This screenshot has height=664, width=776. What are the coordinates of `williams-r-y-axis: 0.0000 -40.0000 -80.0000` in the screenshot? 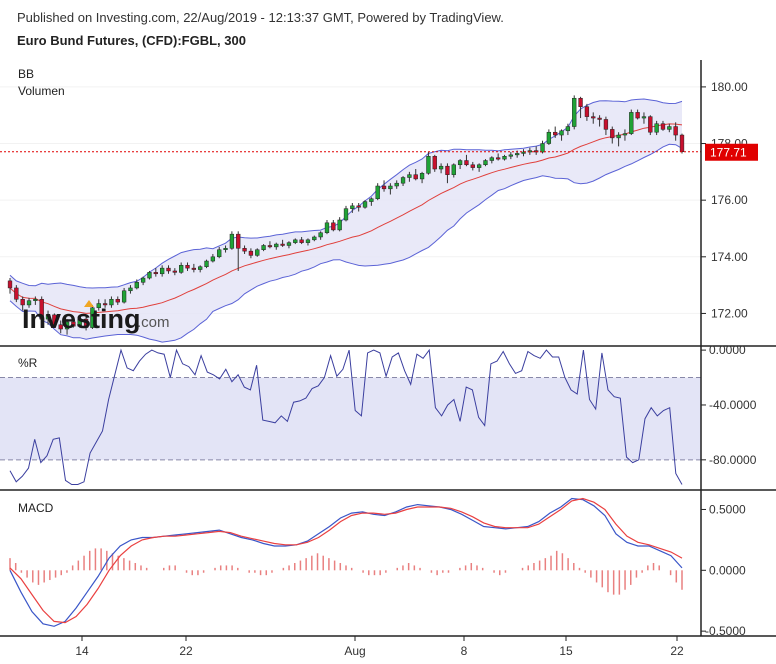 It's located at (729, 405).